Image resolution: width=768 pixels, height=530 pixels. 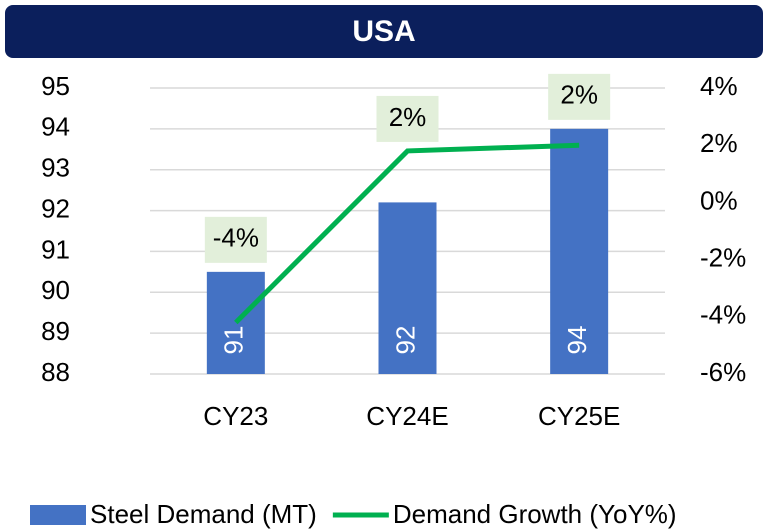 What do you see at coordinates (55, 372) in the screenshot?
I see `y-tick-label: 88` at bounding box center [55, 372].